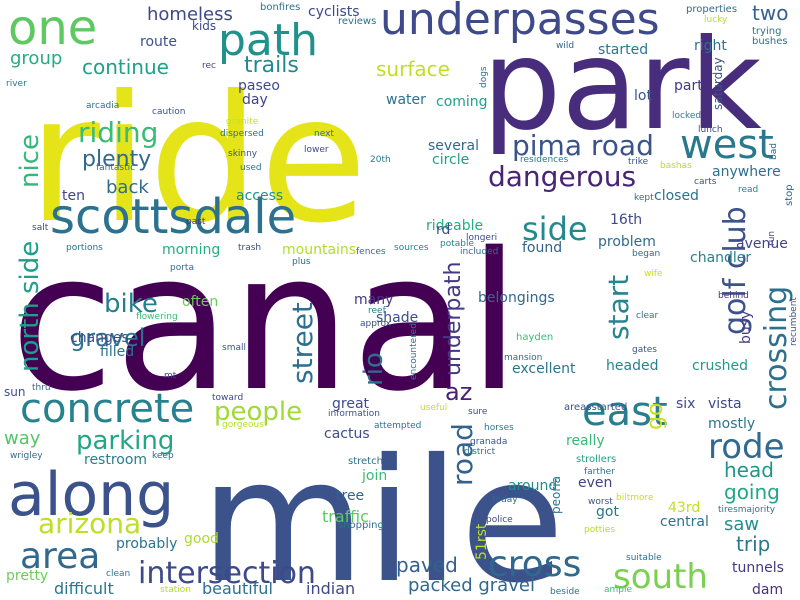 This screenshot has width=800, height=600. What do you see at coordinates (36, 58) in the screenshot?
I see `word-group: group` at bounding box center [36, 58].